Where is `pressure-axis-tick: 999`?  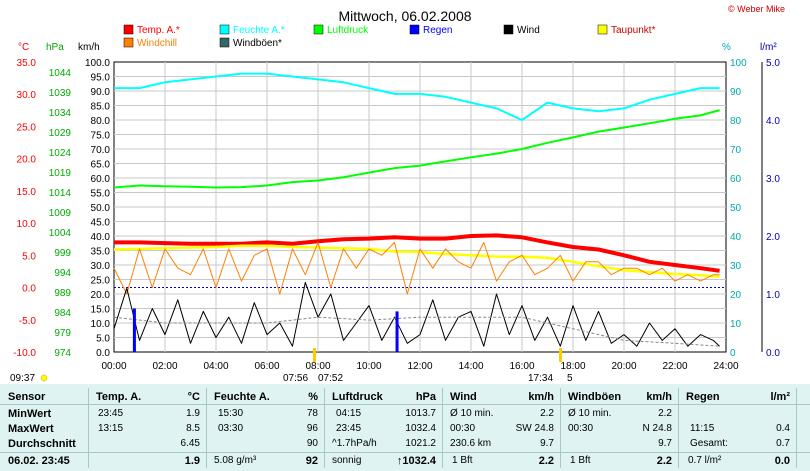
pressure-axis-tick: 999 is located at coordinates (62, 253).